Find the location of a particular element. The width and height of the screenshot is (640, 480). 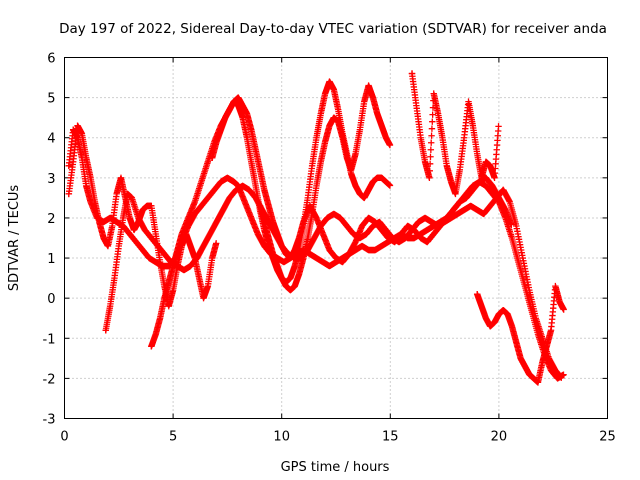

x-tick-label: 15 is located at coordinates (390, 437).